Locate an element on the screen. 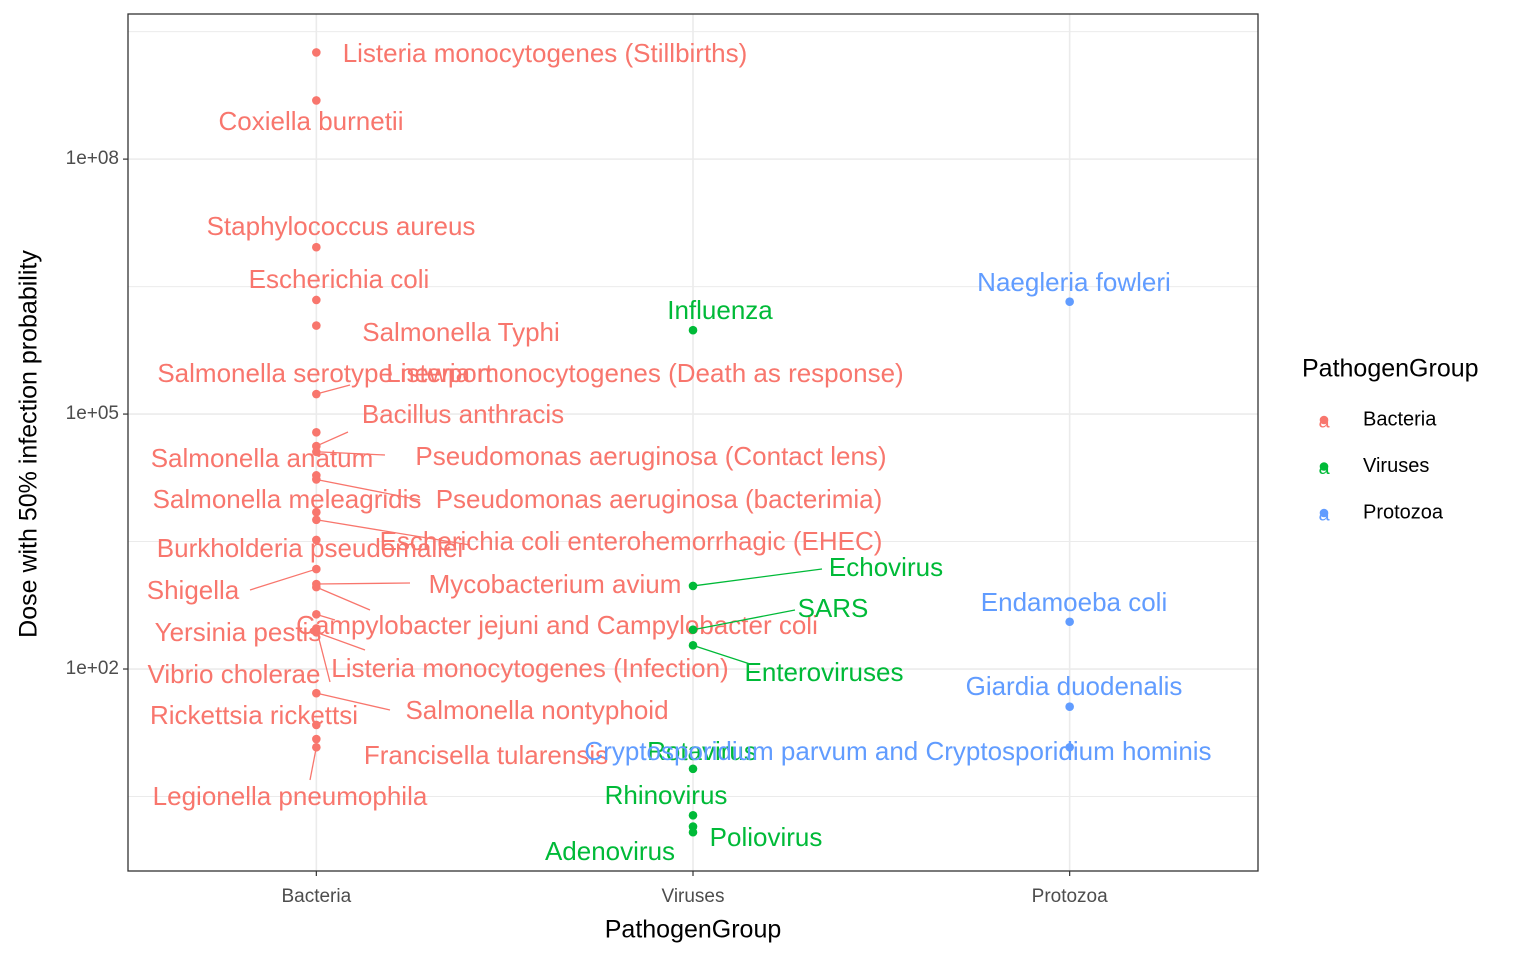 Image resolution: width=1536 pixels, height=960 pixels. point-label: Bacillus anthracis is located at coordinates (463, 414).